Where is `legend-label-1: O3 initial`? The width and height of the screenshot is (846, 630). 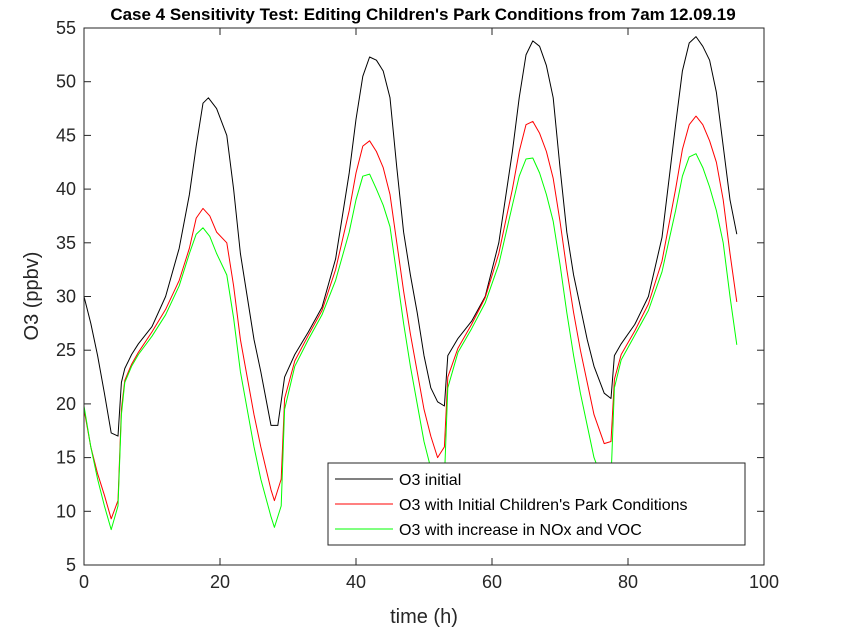
legend-label-1: O3 initial is located at coordinates (430, 480).